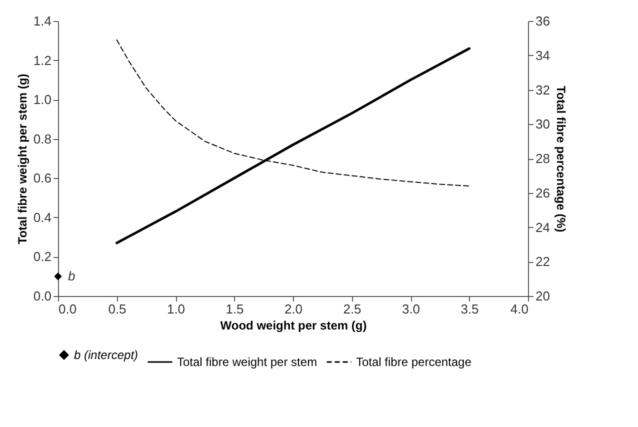 The width and height of the screenshot is (638, 427). What do you see at coordinates (561, 159) in the screenshot?
I see `y2-axis-title: Total fibre percentage (%)` at bounding box center [561, 159].